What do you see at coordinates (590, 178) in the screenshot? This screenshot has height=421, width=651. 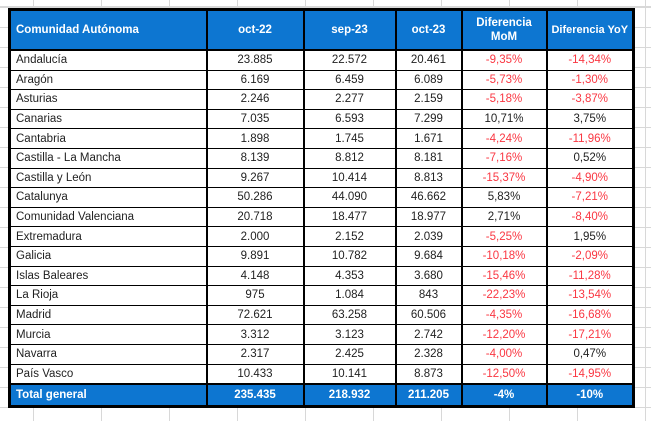 I see `percent-cell: -4,90%` at bounding box center [590, 178].